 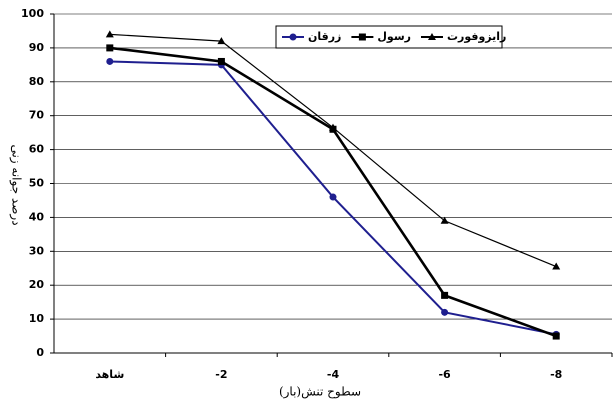 I want to click on x-tick-label: شاهد, so click(x=109, y=374).